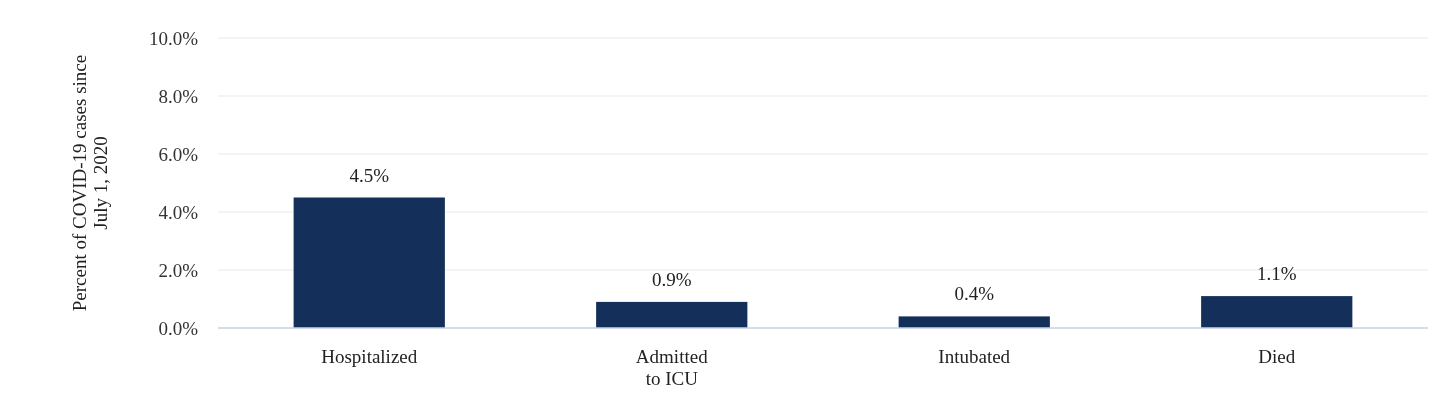 The width and height of the screenshot is (1455, 403). What do you see at coordinates (1277, 356) in the screenshot?
I see `x-tick-label: Died` at bounding box center [1277, 356].